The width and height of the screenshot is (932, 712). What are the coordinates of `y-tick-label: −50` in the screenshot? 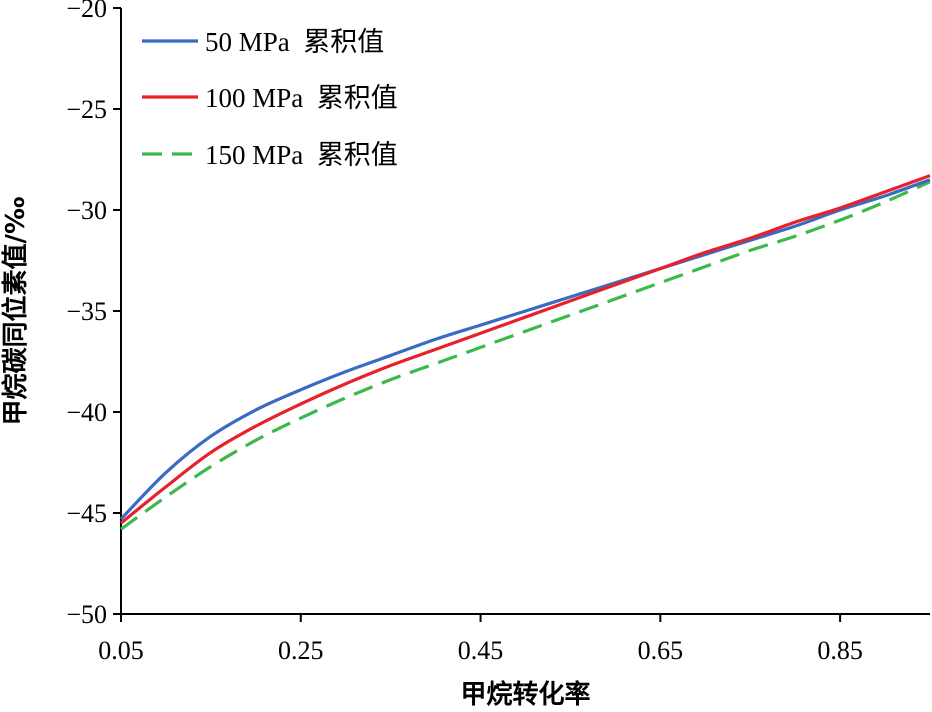 It's located at (86, 614).